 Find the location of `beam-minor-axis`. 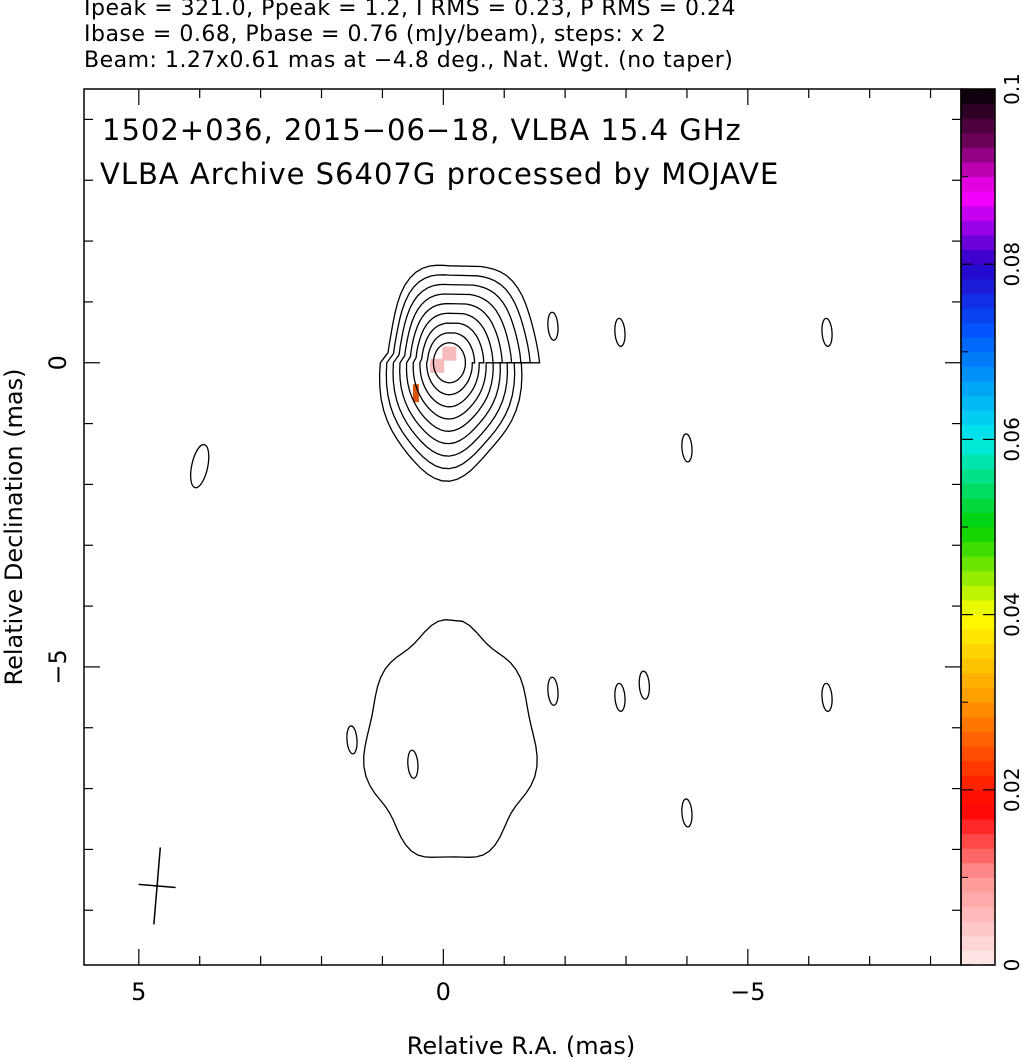

beam-minor-axis is located at coordinates (157, 886).